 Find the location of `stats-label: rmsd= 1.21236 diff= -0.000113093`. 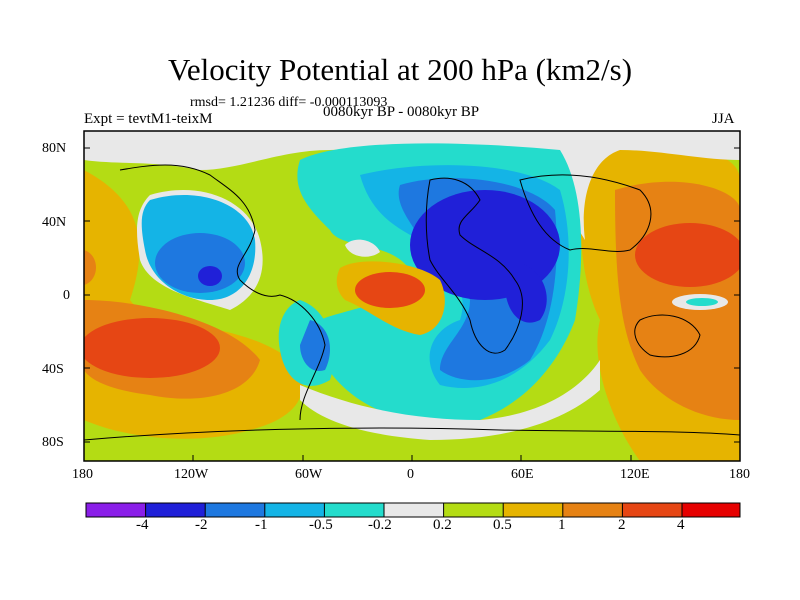

stats-label: rmsd= 1.21236 diff= -0.000113093 is located at coordinates (289, 102).